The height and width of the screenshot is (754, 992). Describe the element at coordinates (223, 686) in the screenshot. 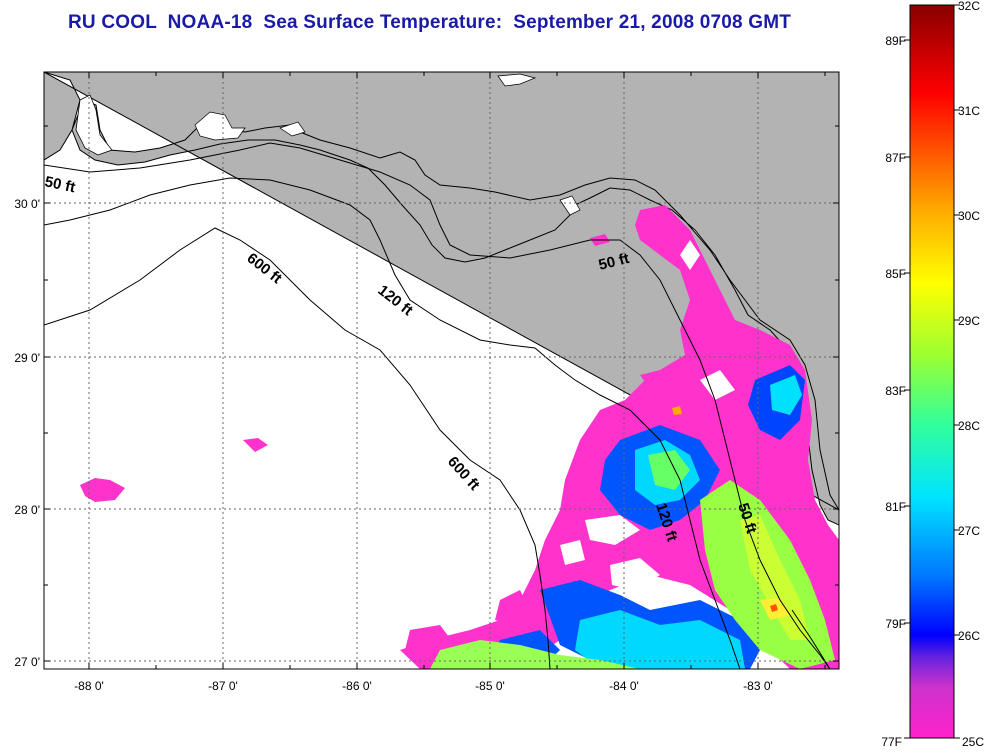

I see `lon-label: -87 0'` at that location.